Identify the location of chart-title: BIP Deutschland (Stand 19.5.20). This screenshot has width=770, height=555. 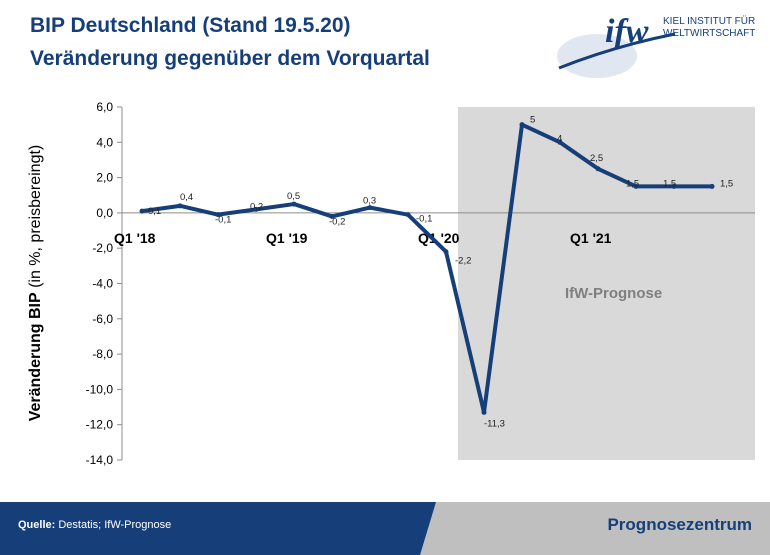
(190, 25).